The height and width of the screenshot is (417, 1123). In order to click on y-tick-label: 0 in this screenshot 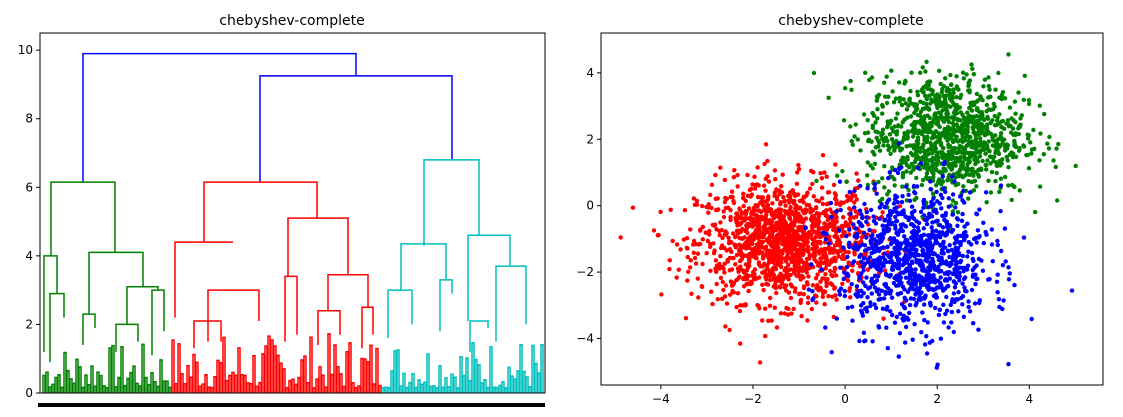, I will do `click(29, 393)`.